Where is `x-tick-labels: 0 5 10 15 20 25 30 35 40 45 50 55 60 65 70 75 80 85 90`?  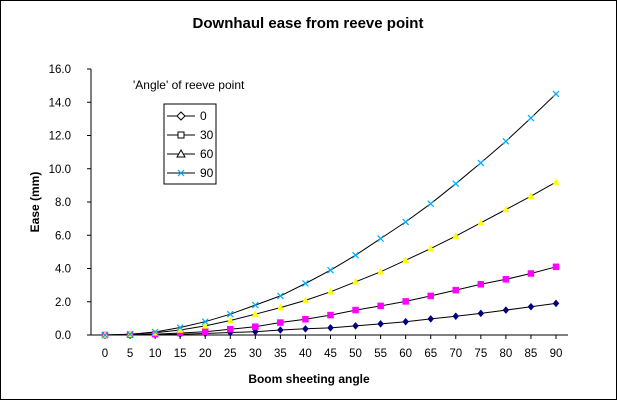 x-tick-labels: 0 5 10 15 20 25 30 35 40 45 50 55 60 65 70 75 80 85 90 is located at coordinates (332, 347).